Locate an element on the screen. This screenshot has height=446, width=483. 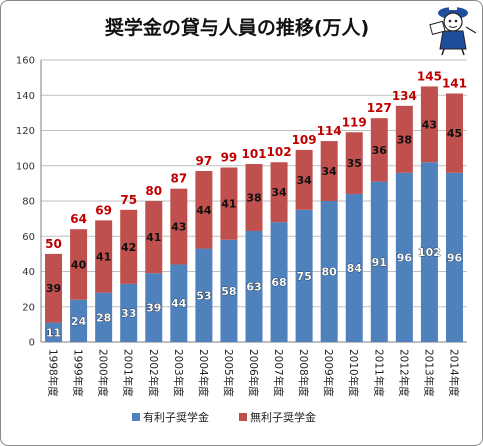
data-label-interest-bearing: 68 is located at coordinates (278, 282).